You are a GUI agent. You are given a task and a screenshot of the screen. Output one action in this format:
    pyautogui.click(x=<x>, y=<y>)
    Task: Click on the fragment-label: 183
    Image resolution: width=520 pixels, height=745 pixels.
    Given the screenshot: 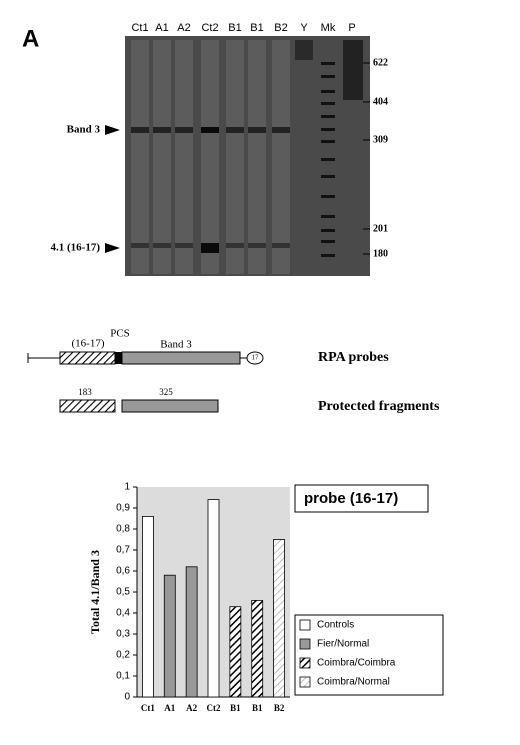 What is the action you would take?
    pyautogui.click(x=85, y=392)
    